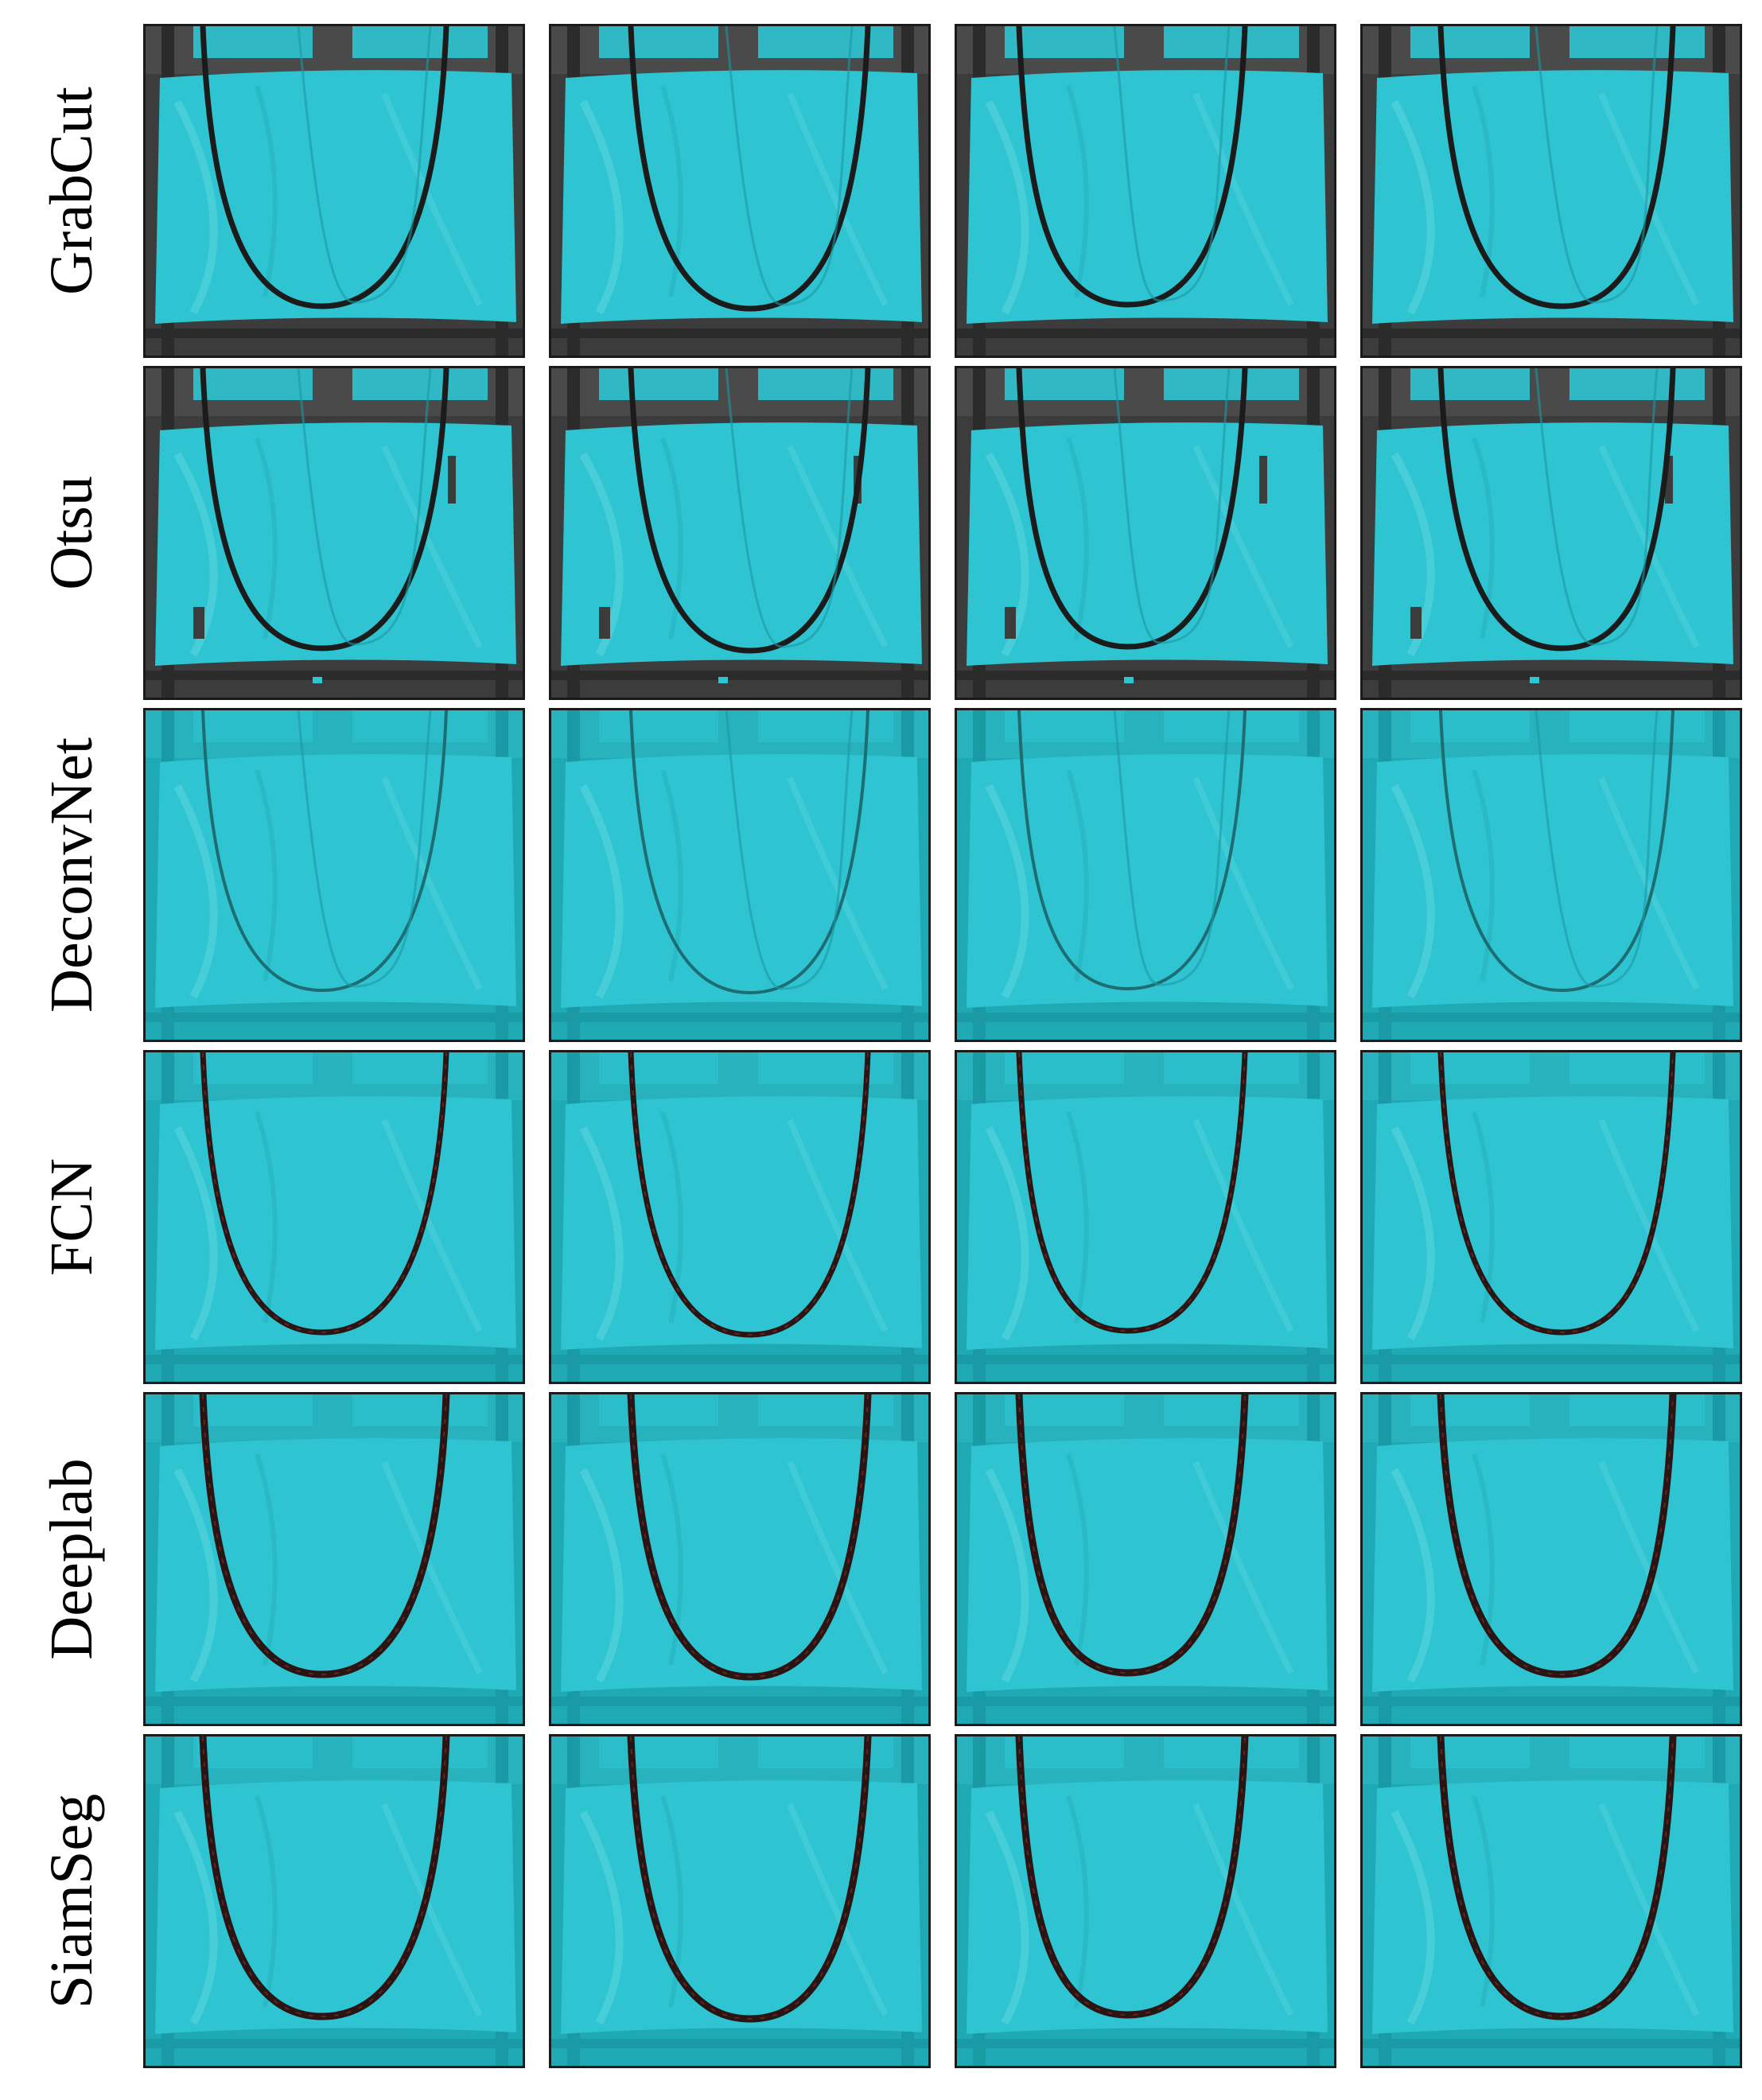  What do you see at coordinates (71, 191) in the screenshot?
I see `row-label-grabcut: GrabCut` at bounding box center [71, 191].